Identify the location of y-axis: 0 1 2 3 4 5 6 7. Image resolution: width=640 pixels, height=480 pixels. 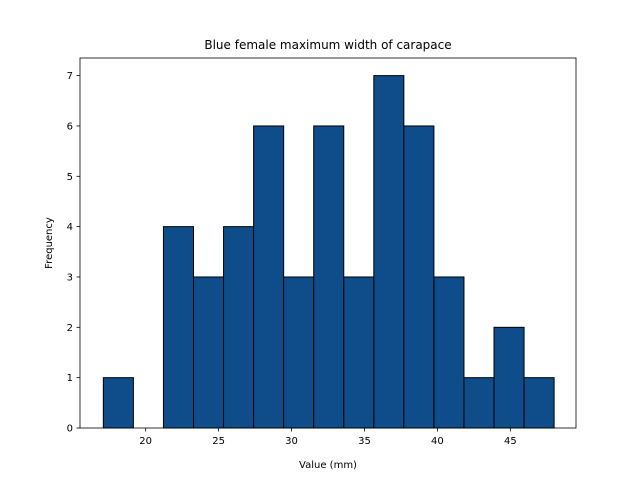
(73, 253).